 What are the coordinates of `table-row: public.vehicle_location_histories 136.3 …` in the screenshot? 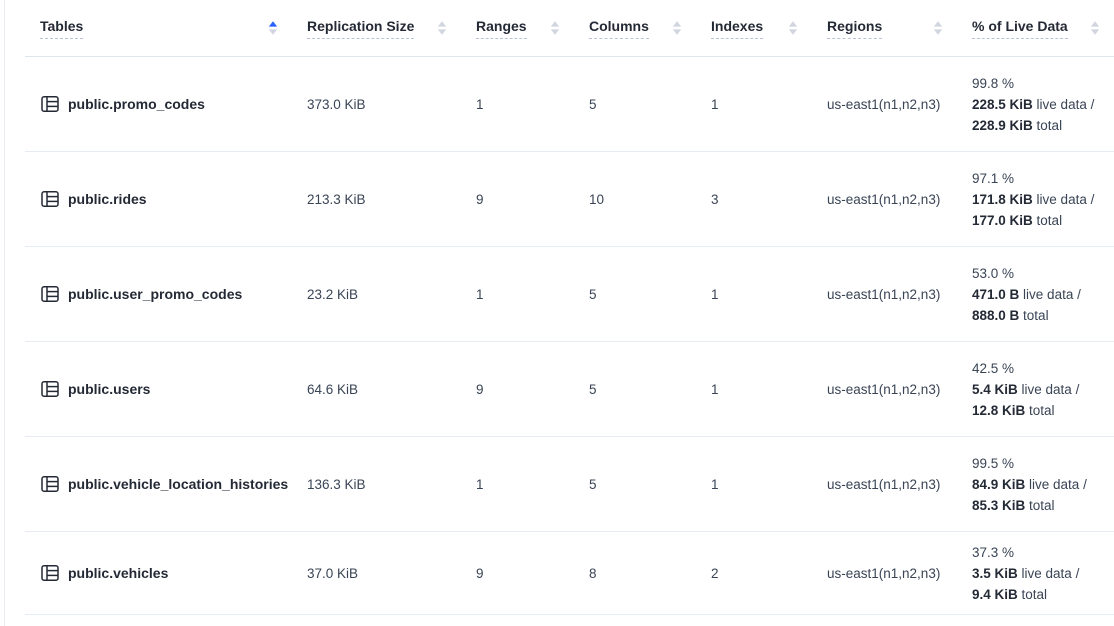 It's located at (569, 484).